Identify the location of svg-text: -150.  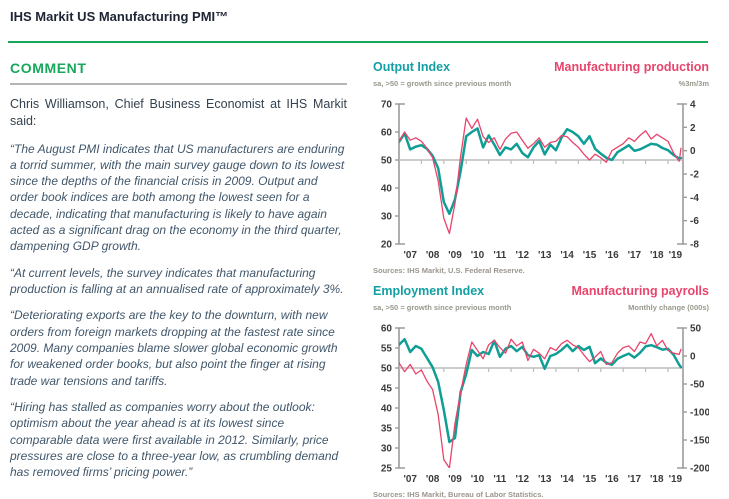
(699, 441).